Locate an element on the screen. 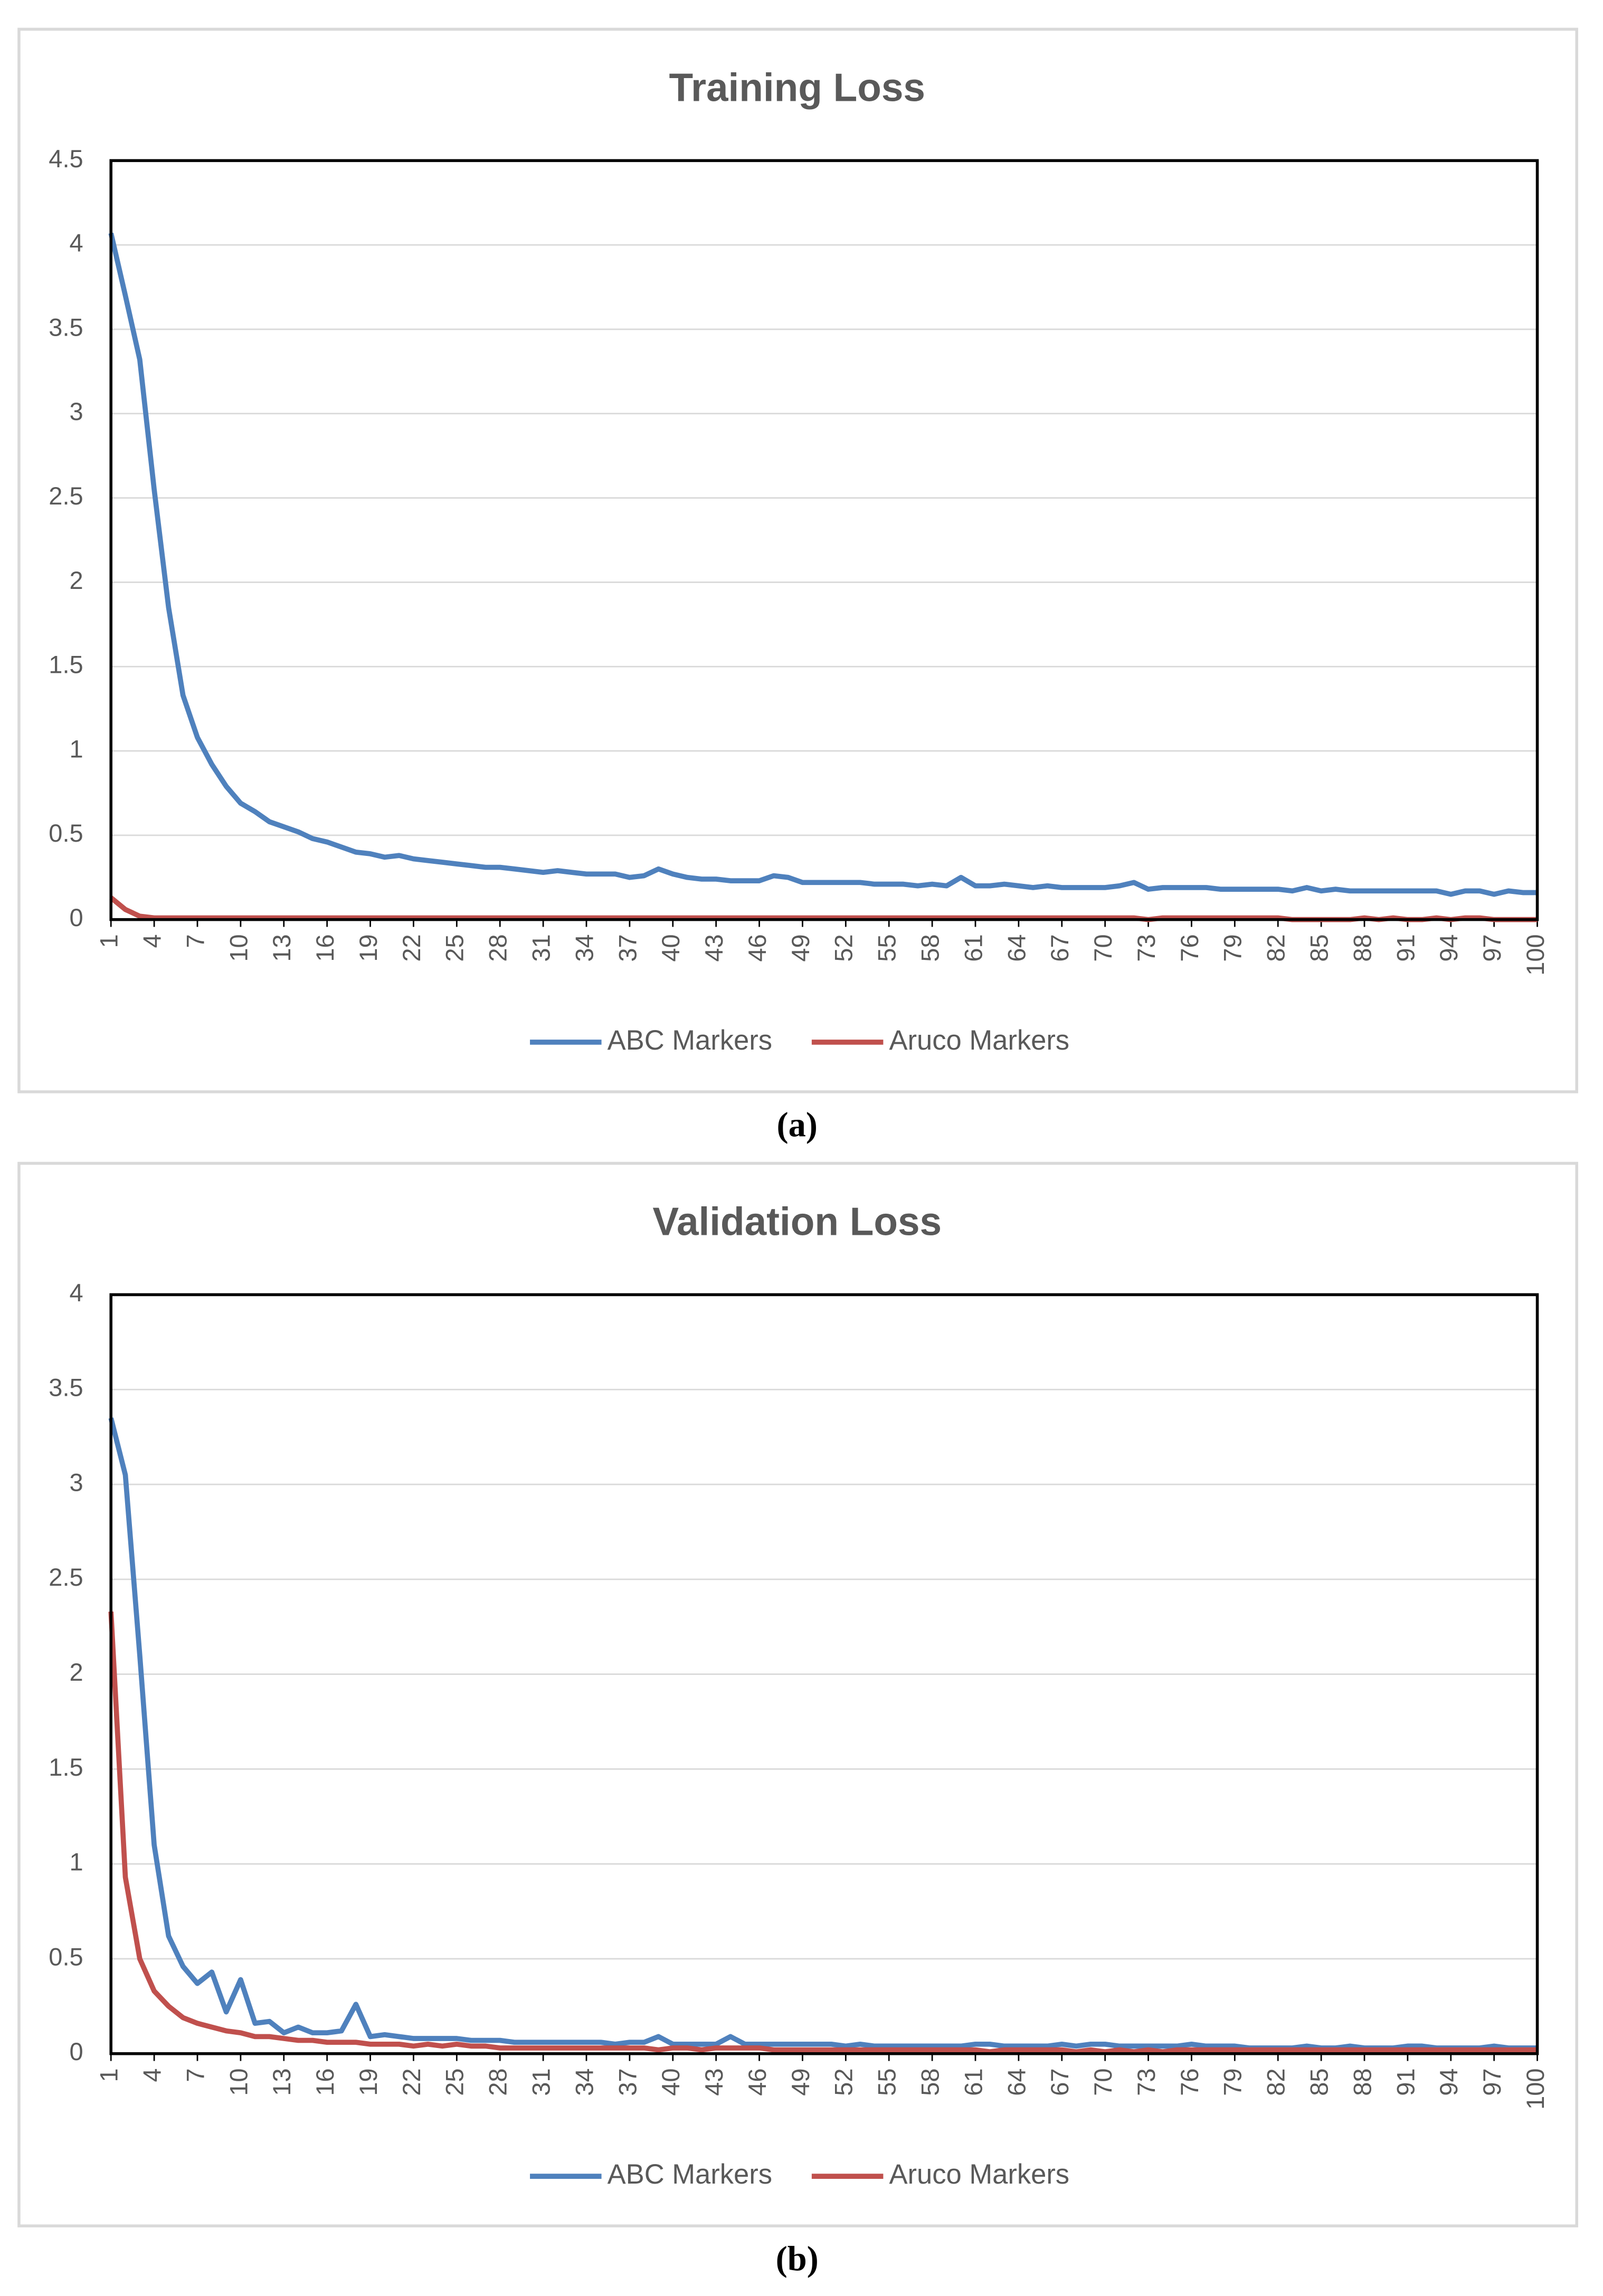  chart-title: Training Loss is located at coordinates (797, 87).